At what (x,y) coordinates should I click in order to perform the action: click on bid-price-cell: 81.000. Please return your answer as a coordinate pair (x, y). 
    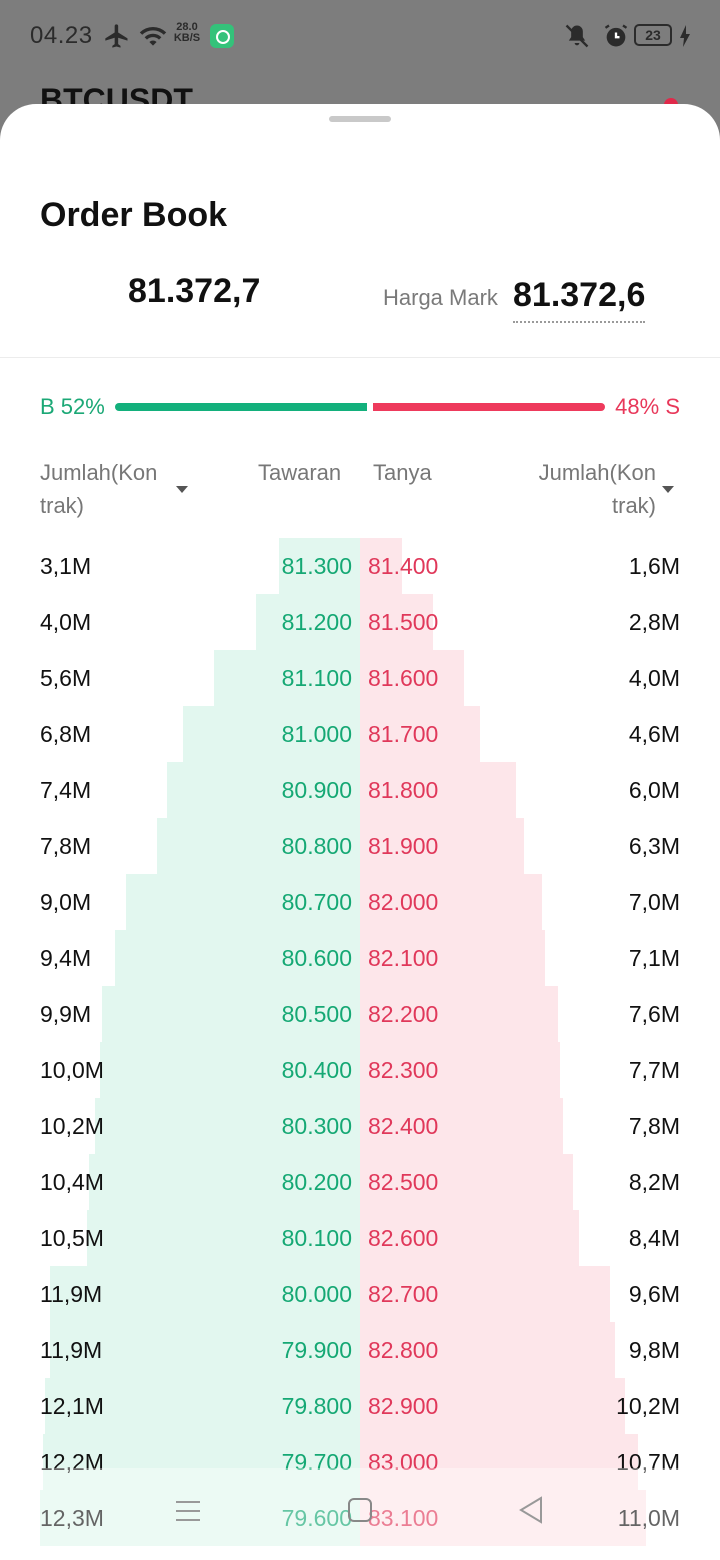
    Looking at the image, I should click on (316, 734).